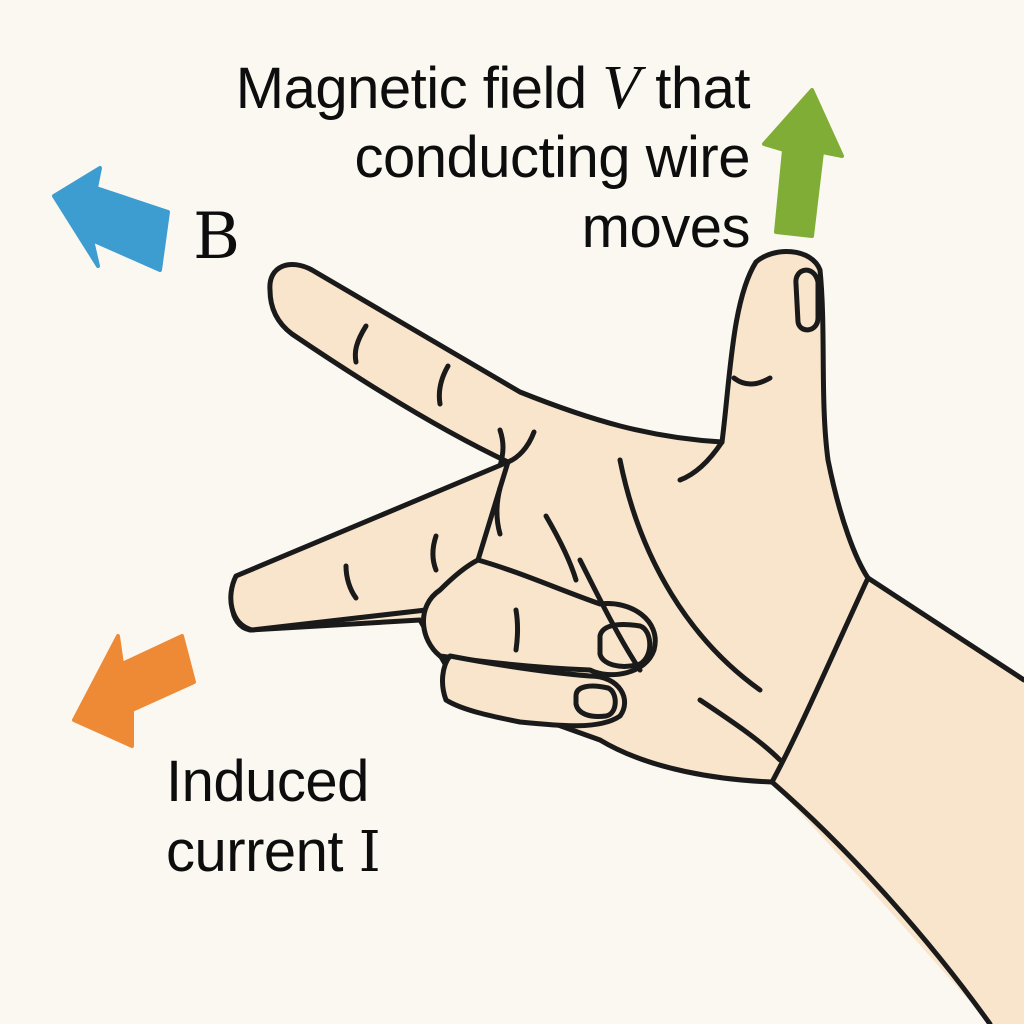 This screenshot has width=1024, height=1024. I want to click on current-direction-arrow-icon, so click(134, 691).